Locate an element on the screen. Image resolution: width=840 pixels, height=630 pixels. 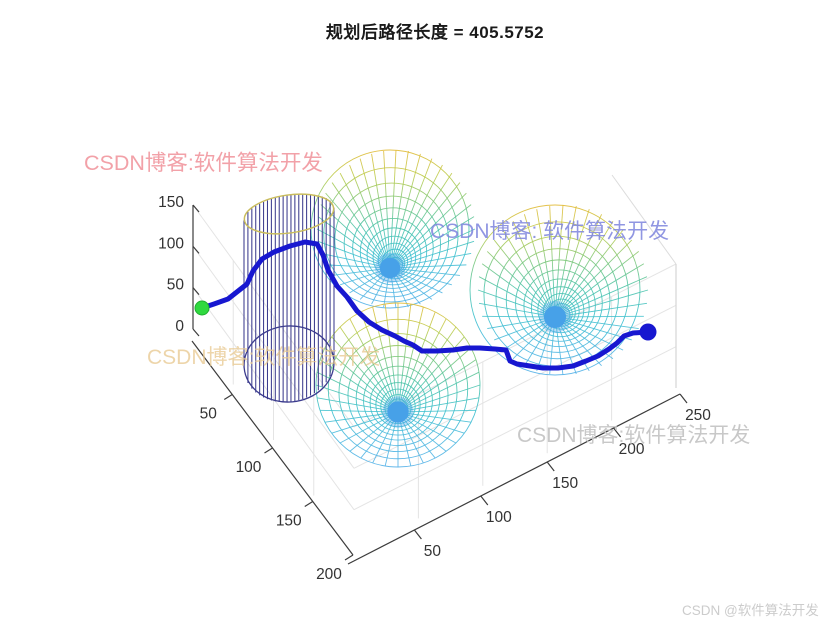
axis-z-tick-label: 100 is located at coordinates (171, 243).